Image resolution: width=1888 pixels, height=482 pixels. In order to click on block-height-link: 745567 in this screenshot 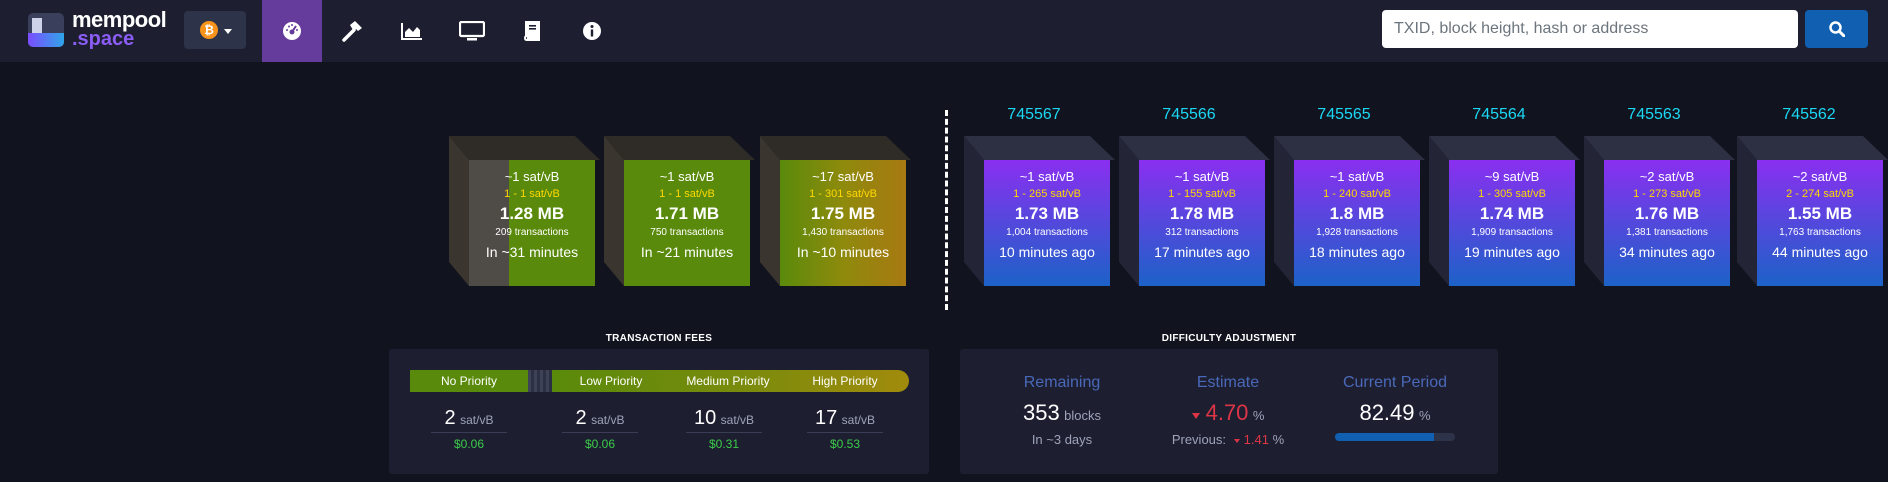, I will do `click(1034, 114)`.